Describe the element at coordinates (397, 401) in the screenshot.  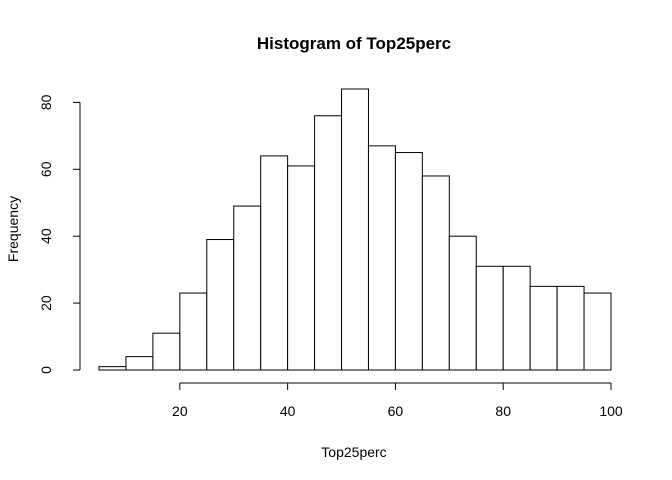
I see `x-axis-ticks: 20 40 60 80 100` at that location.